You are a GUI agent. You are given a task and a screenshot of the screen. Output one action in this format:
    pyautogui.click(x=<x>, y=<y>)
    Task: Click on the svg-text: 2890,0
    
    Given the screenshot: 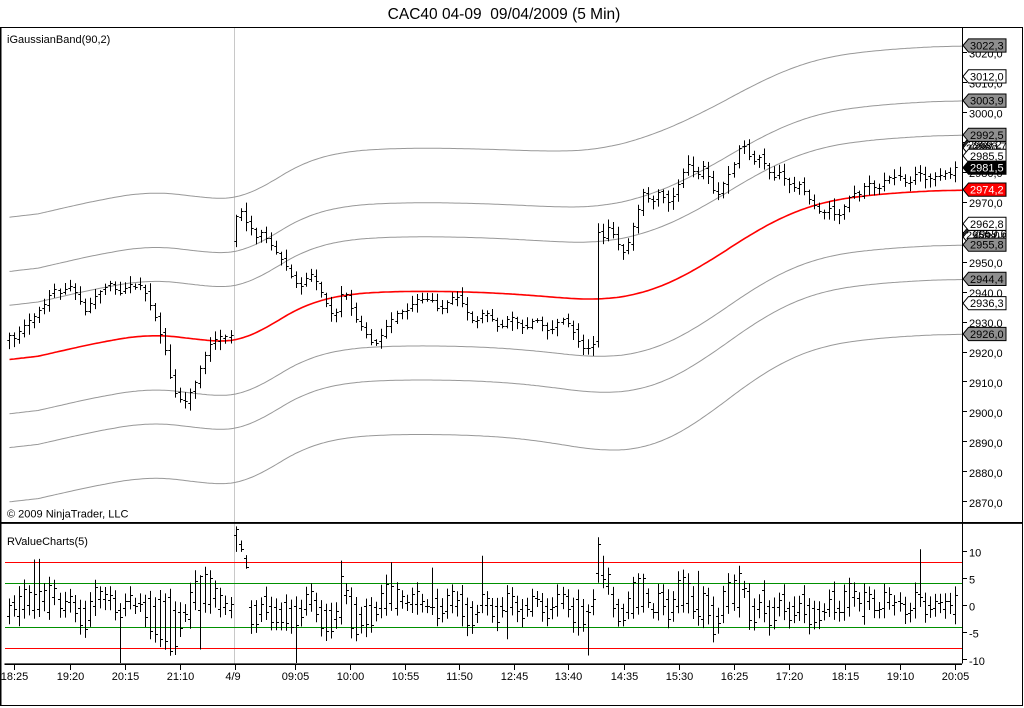 What is the action you would take?
    pyautogui.click(x=986, y=444)
    